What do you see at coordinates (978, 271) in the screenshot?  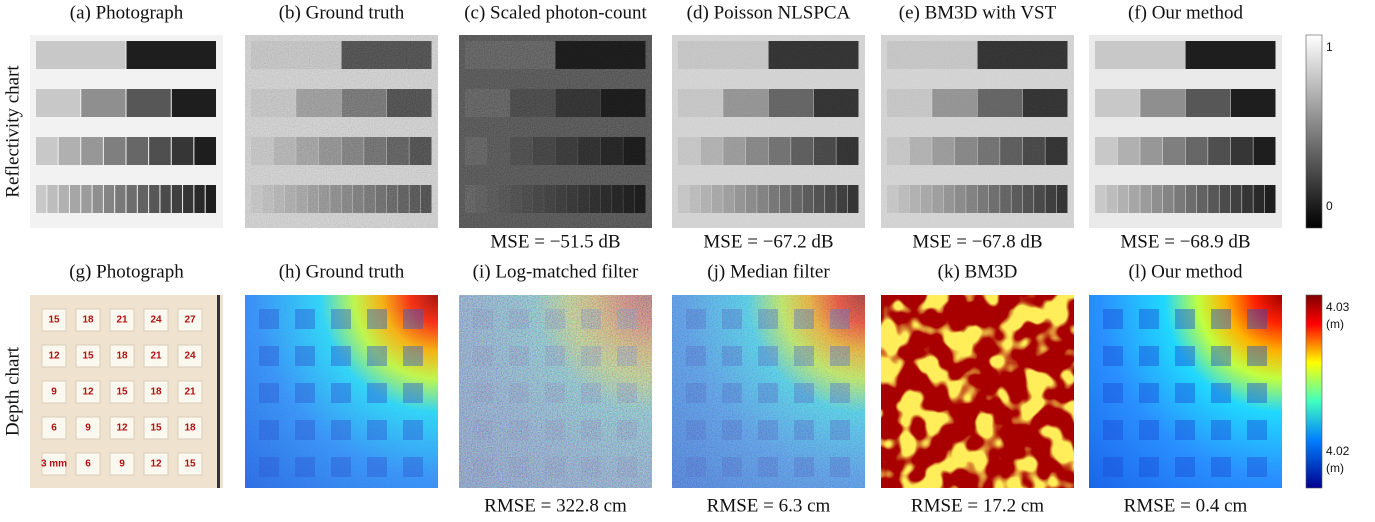 I see `panel-caption: (k) BM3D` at bounding box center [978, 271].